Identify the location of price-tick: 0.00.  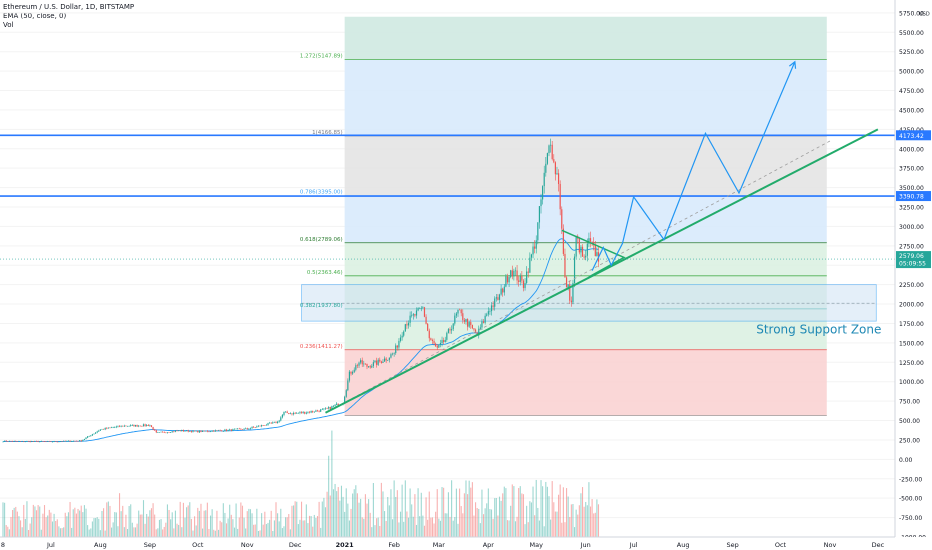
(906, 460).